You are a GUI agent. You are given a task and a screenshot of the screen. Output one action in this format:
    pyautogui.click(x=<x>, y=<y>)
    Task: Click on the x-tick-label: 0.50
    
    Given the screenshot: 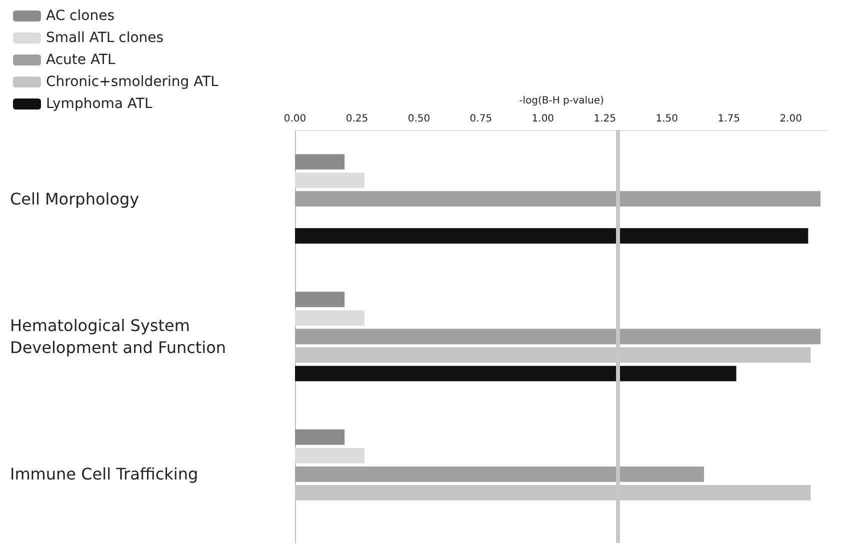 What is the action you would take?
    pyautogui.click(x=419, y=119)
    